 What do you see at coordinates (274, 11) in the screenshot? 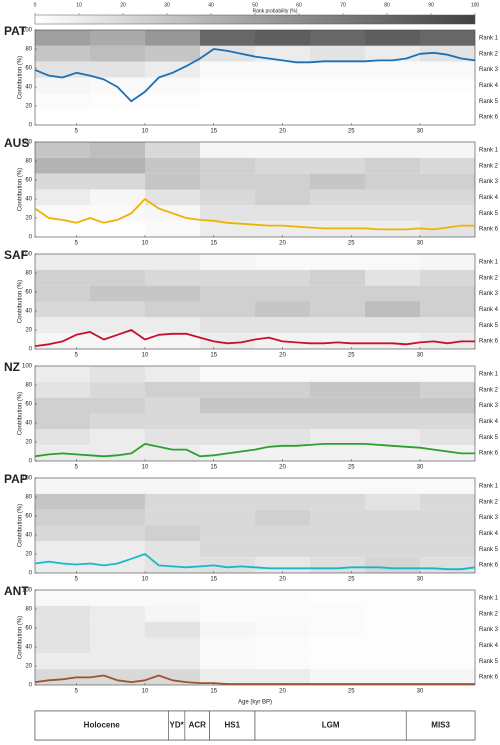
I see `colorbar-label: Rank probability (%)` at bounding box center [274, 11].